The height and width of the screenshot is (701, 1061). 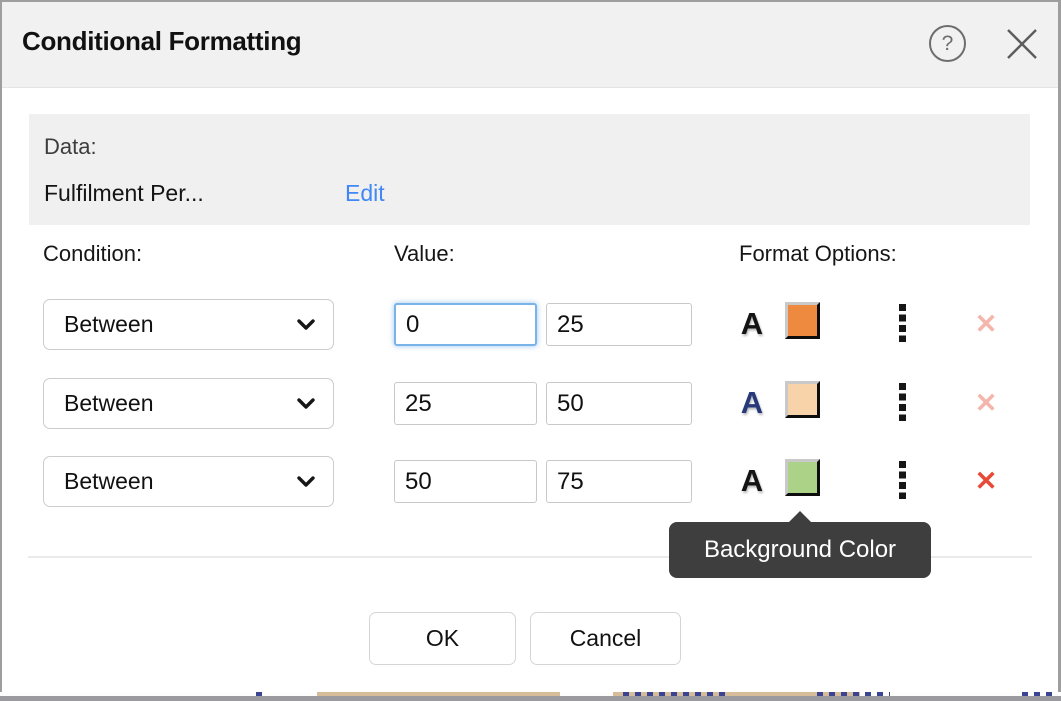 I want to click on edit-link: Edit, so click(x=365, y=193).